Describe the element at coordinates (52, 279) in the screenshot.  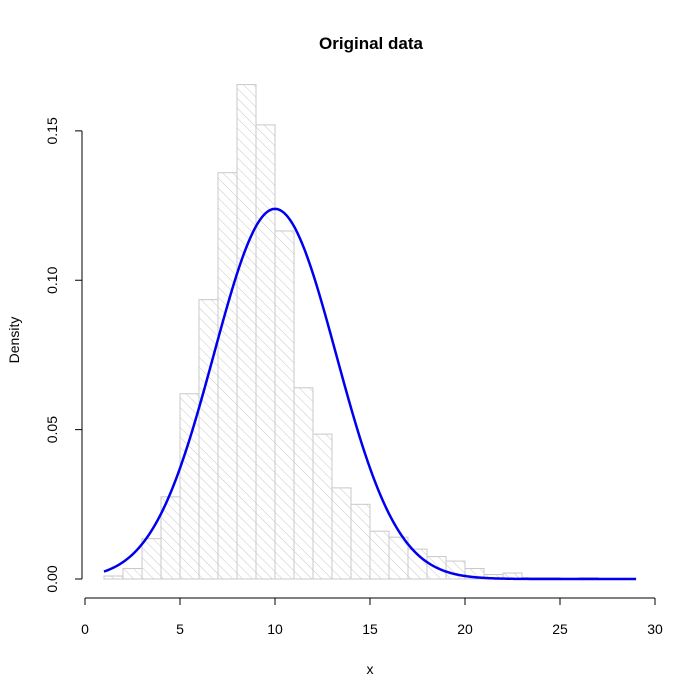
I see `y-tick-label: 0.10` at that location.